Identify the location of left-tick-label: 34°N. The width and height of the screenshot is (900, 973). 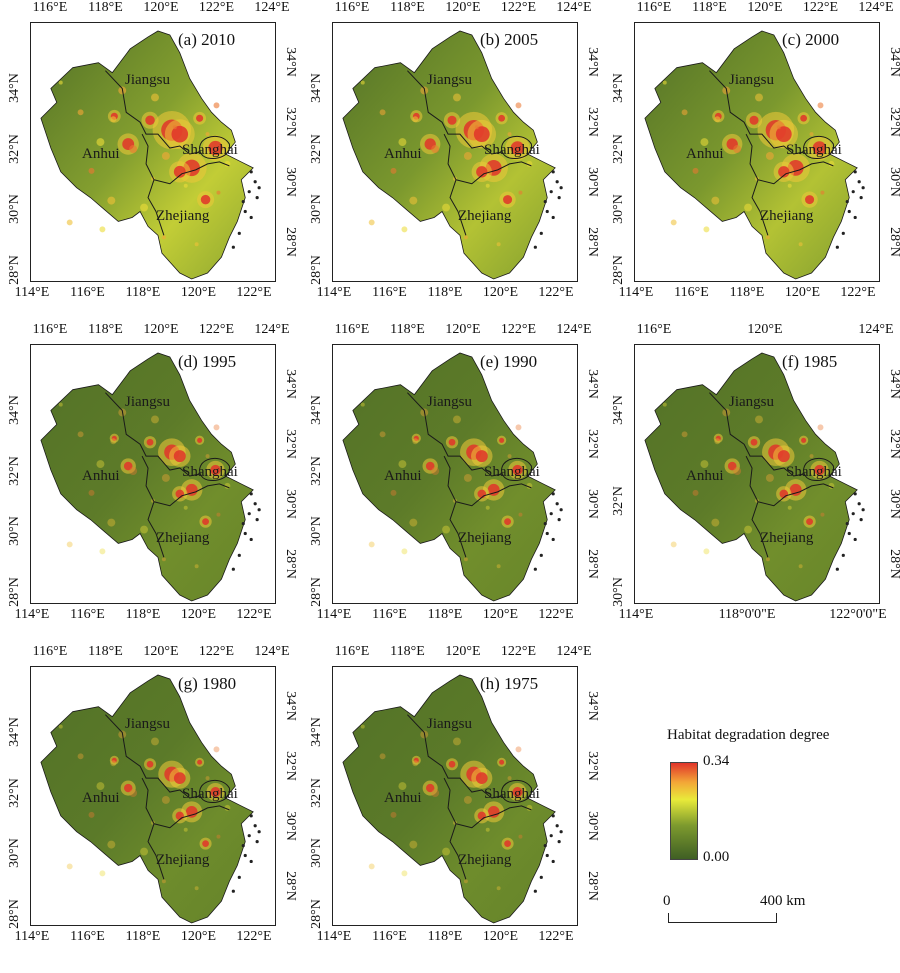
(316, 732).